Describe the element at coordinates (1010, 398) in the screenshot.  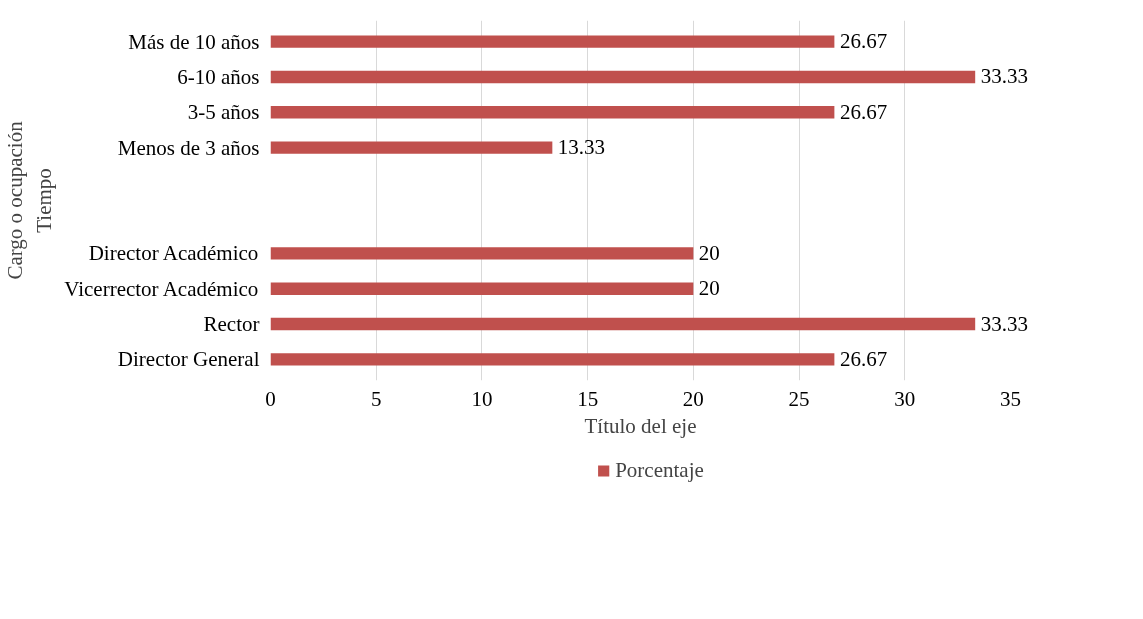
I see `x-tick-label: 35` at that location.